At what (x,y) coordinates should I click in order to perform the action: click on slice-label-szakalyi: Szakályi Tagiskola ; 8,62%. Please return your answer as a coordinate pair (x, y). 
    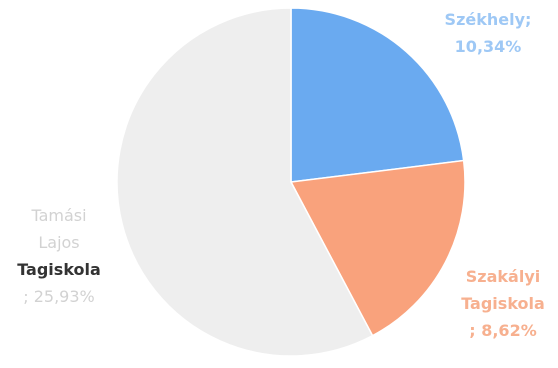
    Looking at the image, I should click on (503, 303).